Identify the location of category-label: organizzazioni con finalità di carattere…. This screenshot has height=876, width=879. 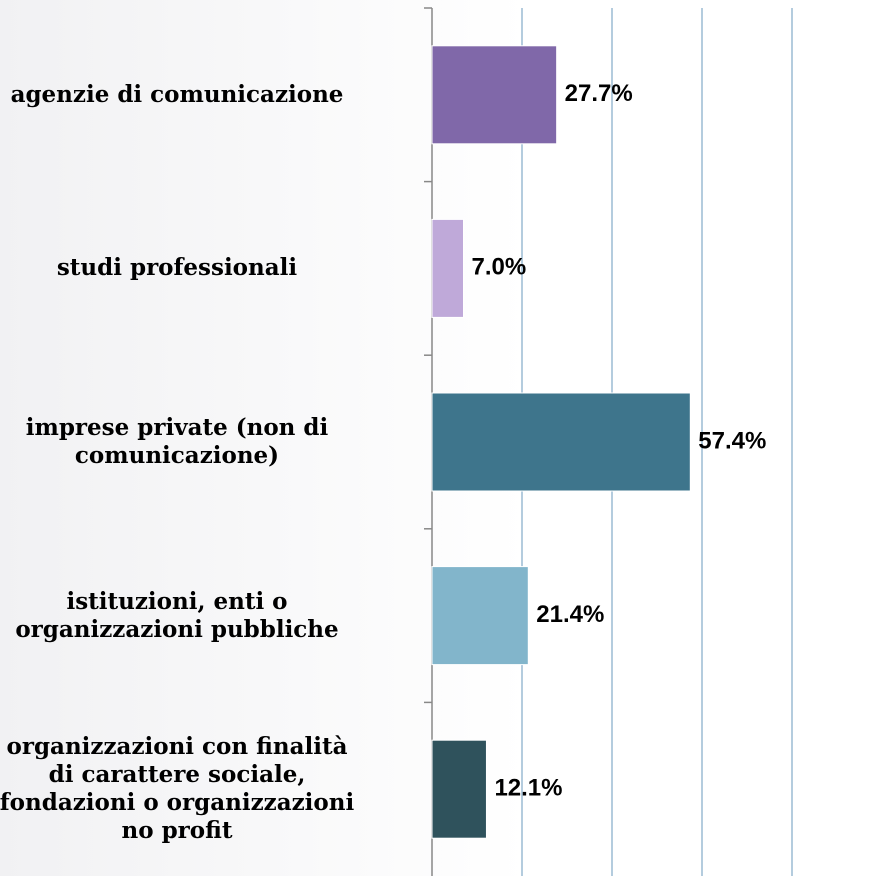
(177, 789).